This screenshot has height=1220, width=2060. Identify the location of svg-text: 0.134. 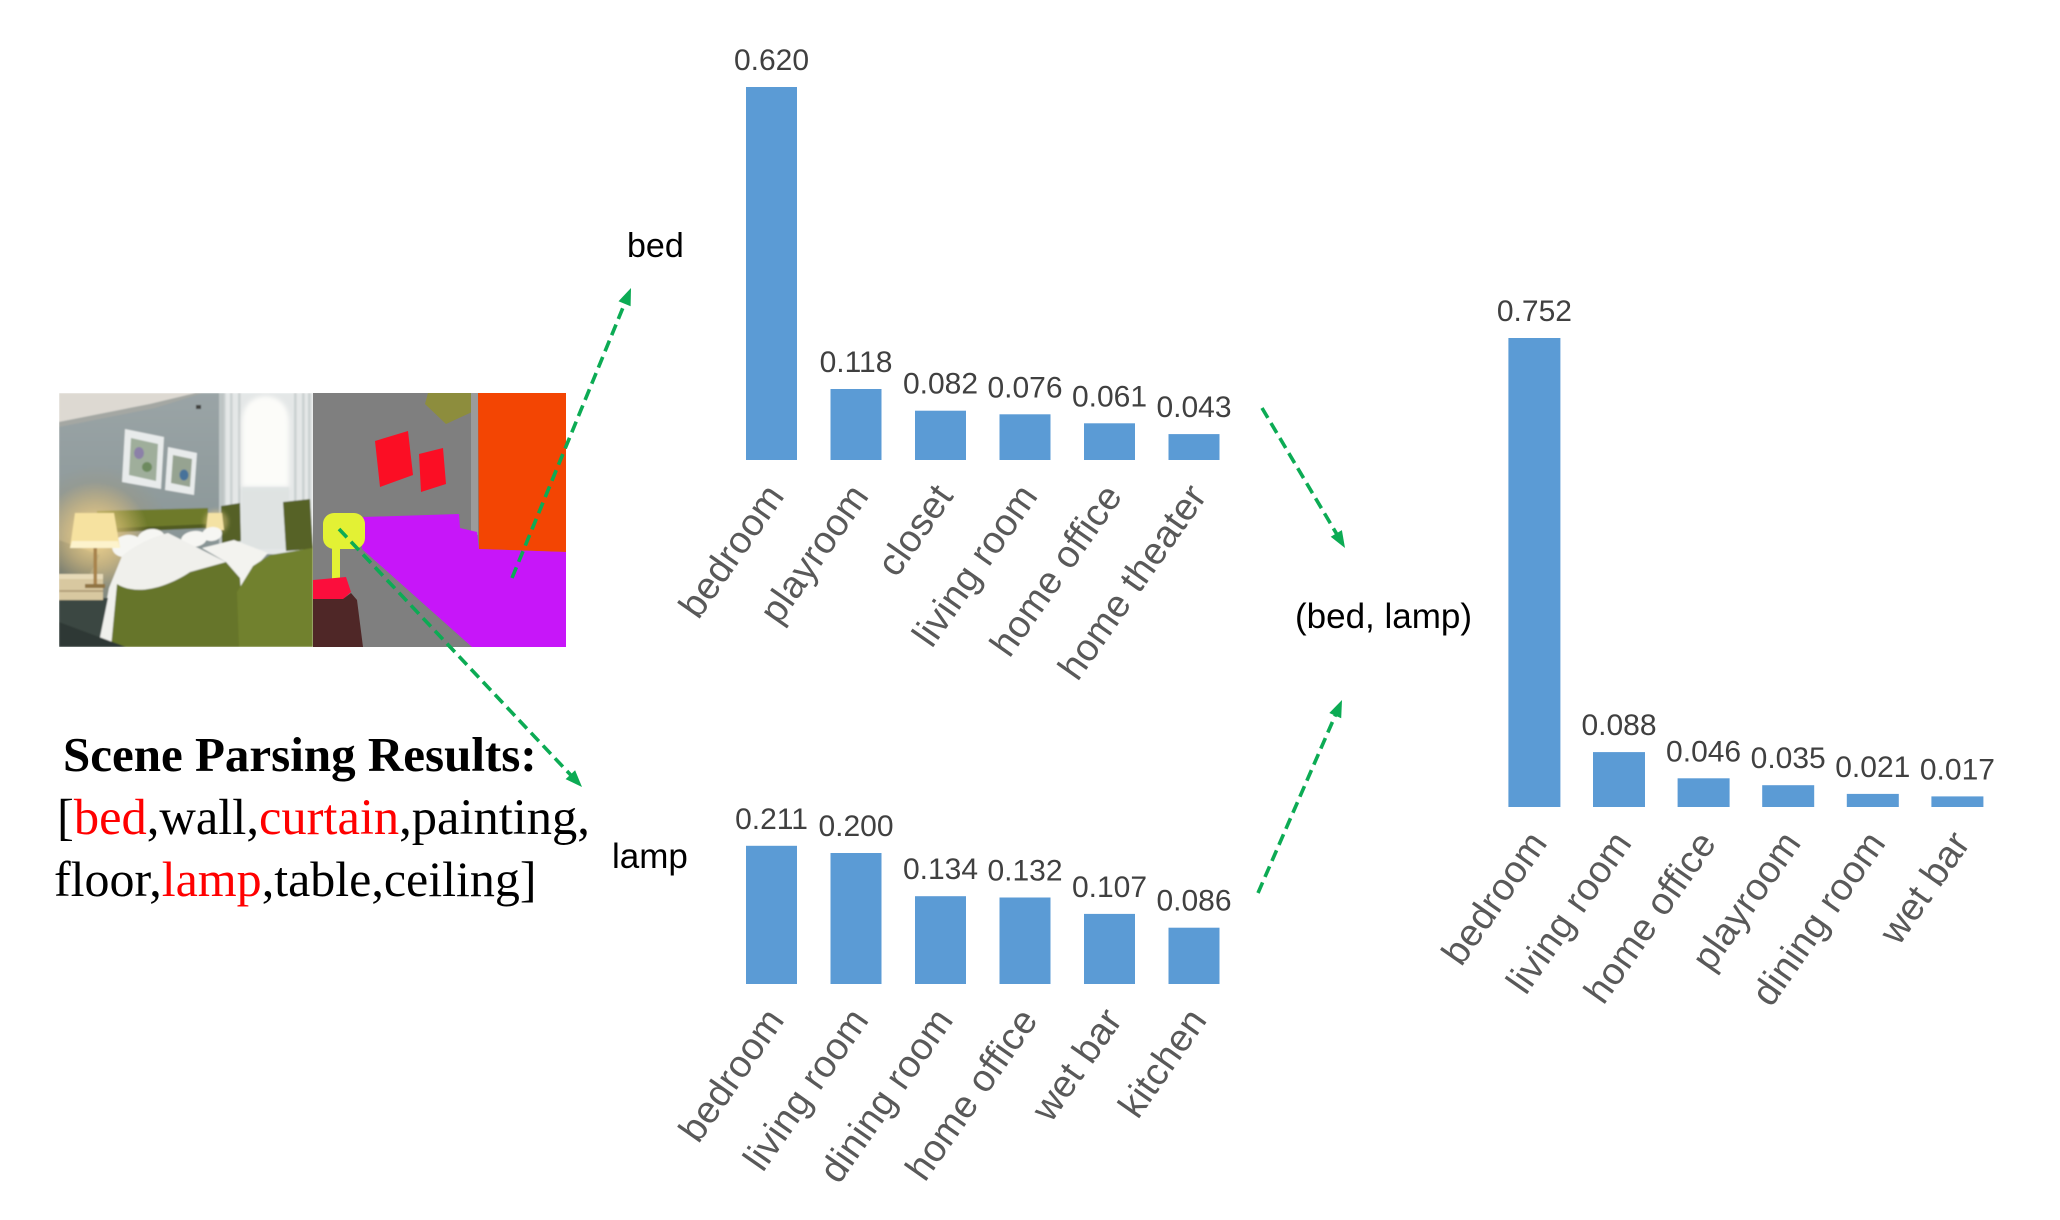
(940, 869).